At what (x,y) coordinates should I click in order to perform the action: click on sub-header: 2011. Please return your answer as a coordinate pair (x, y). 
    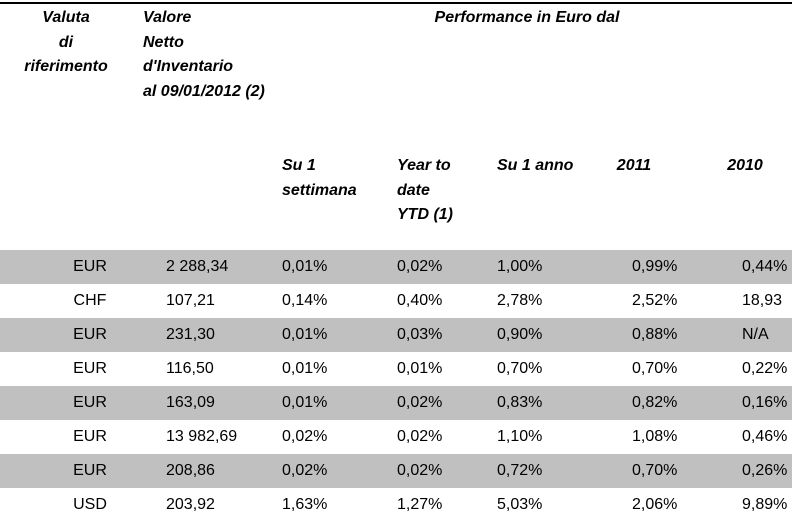
    Looking at the image, I should click on (634, 165).